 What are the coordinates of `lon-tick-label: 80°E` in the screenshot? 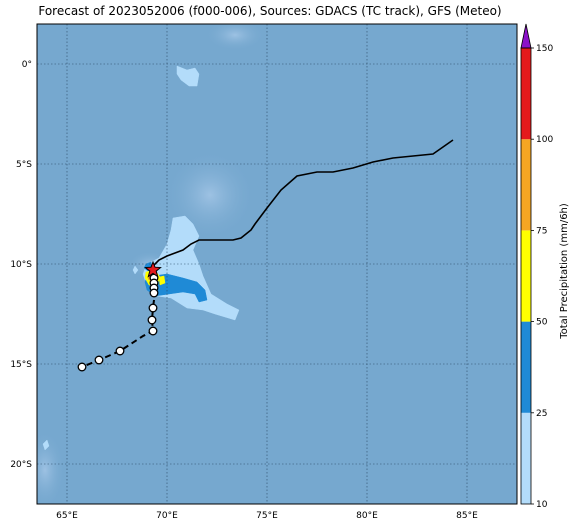 It's located at (367, 516).